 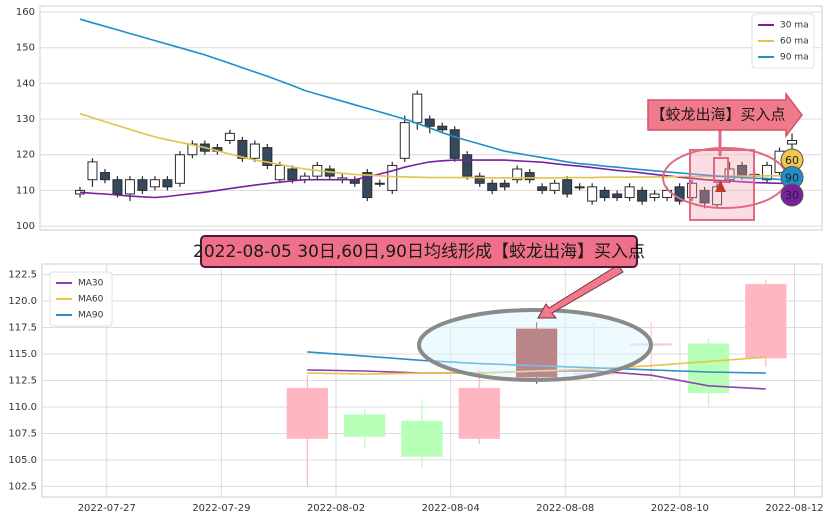 I want to click on signal-marker, so click(x=720, y=186).